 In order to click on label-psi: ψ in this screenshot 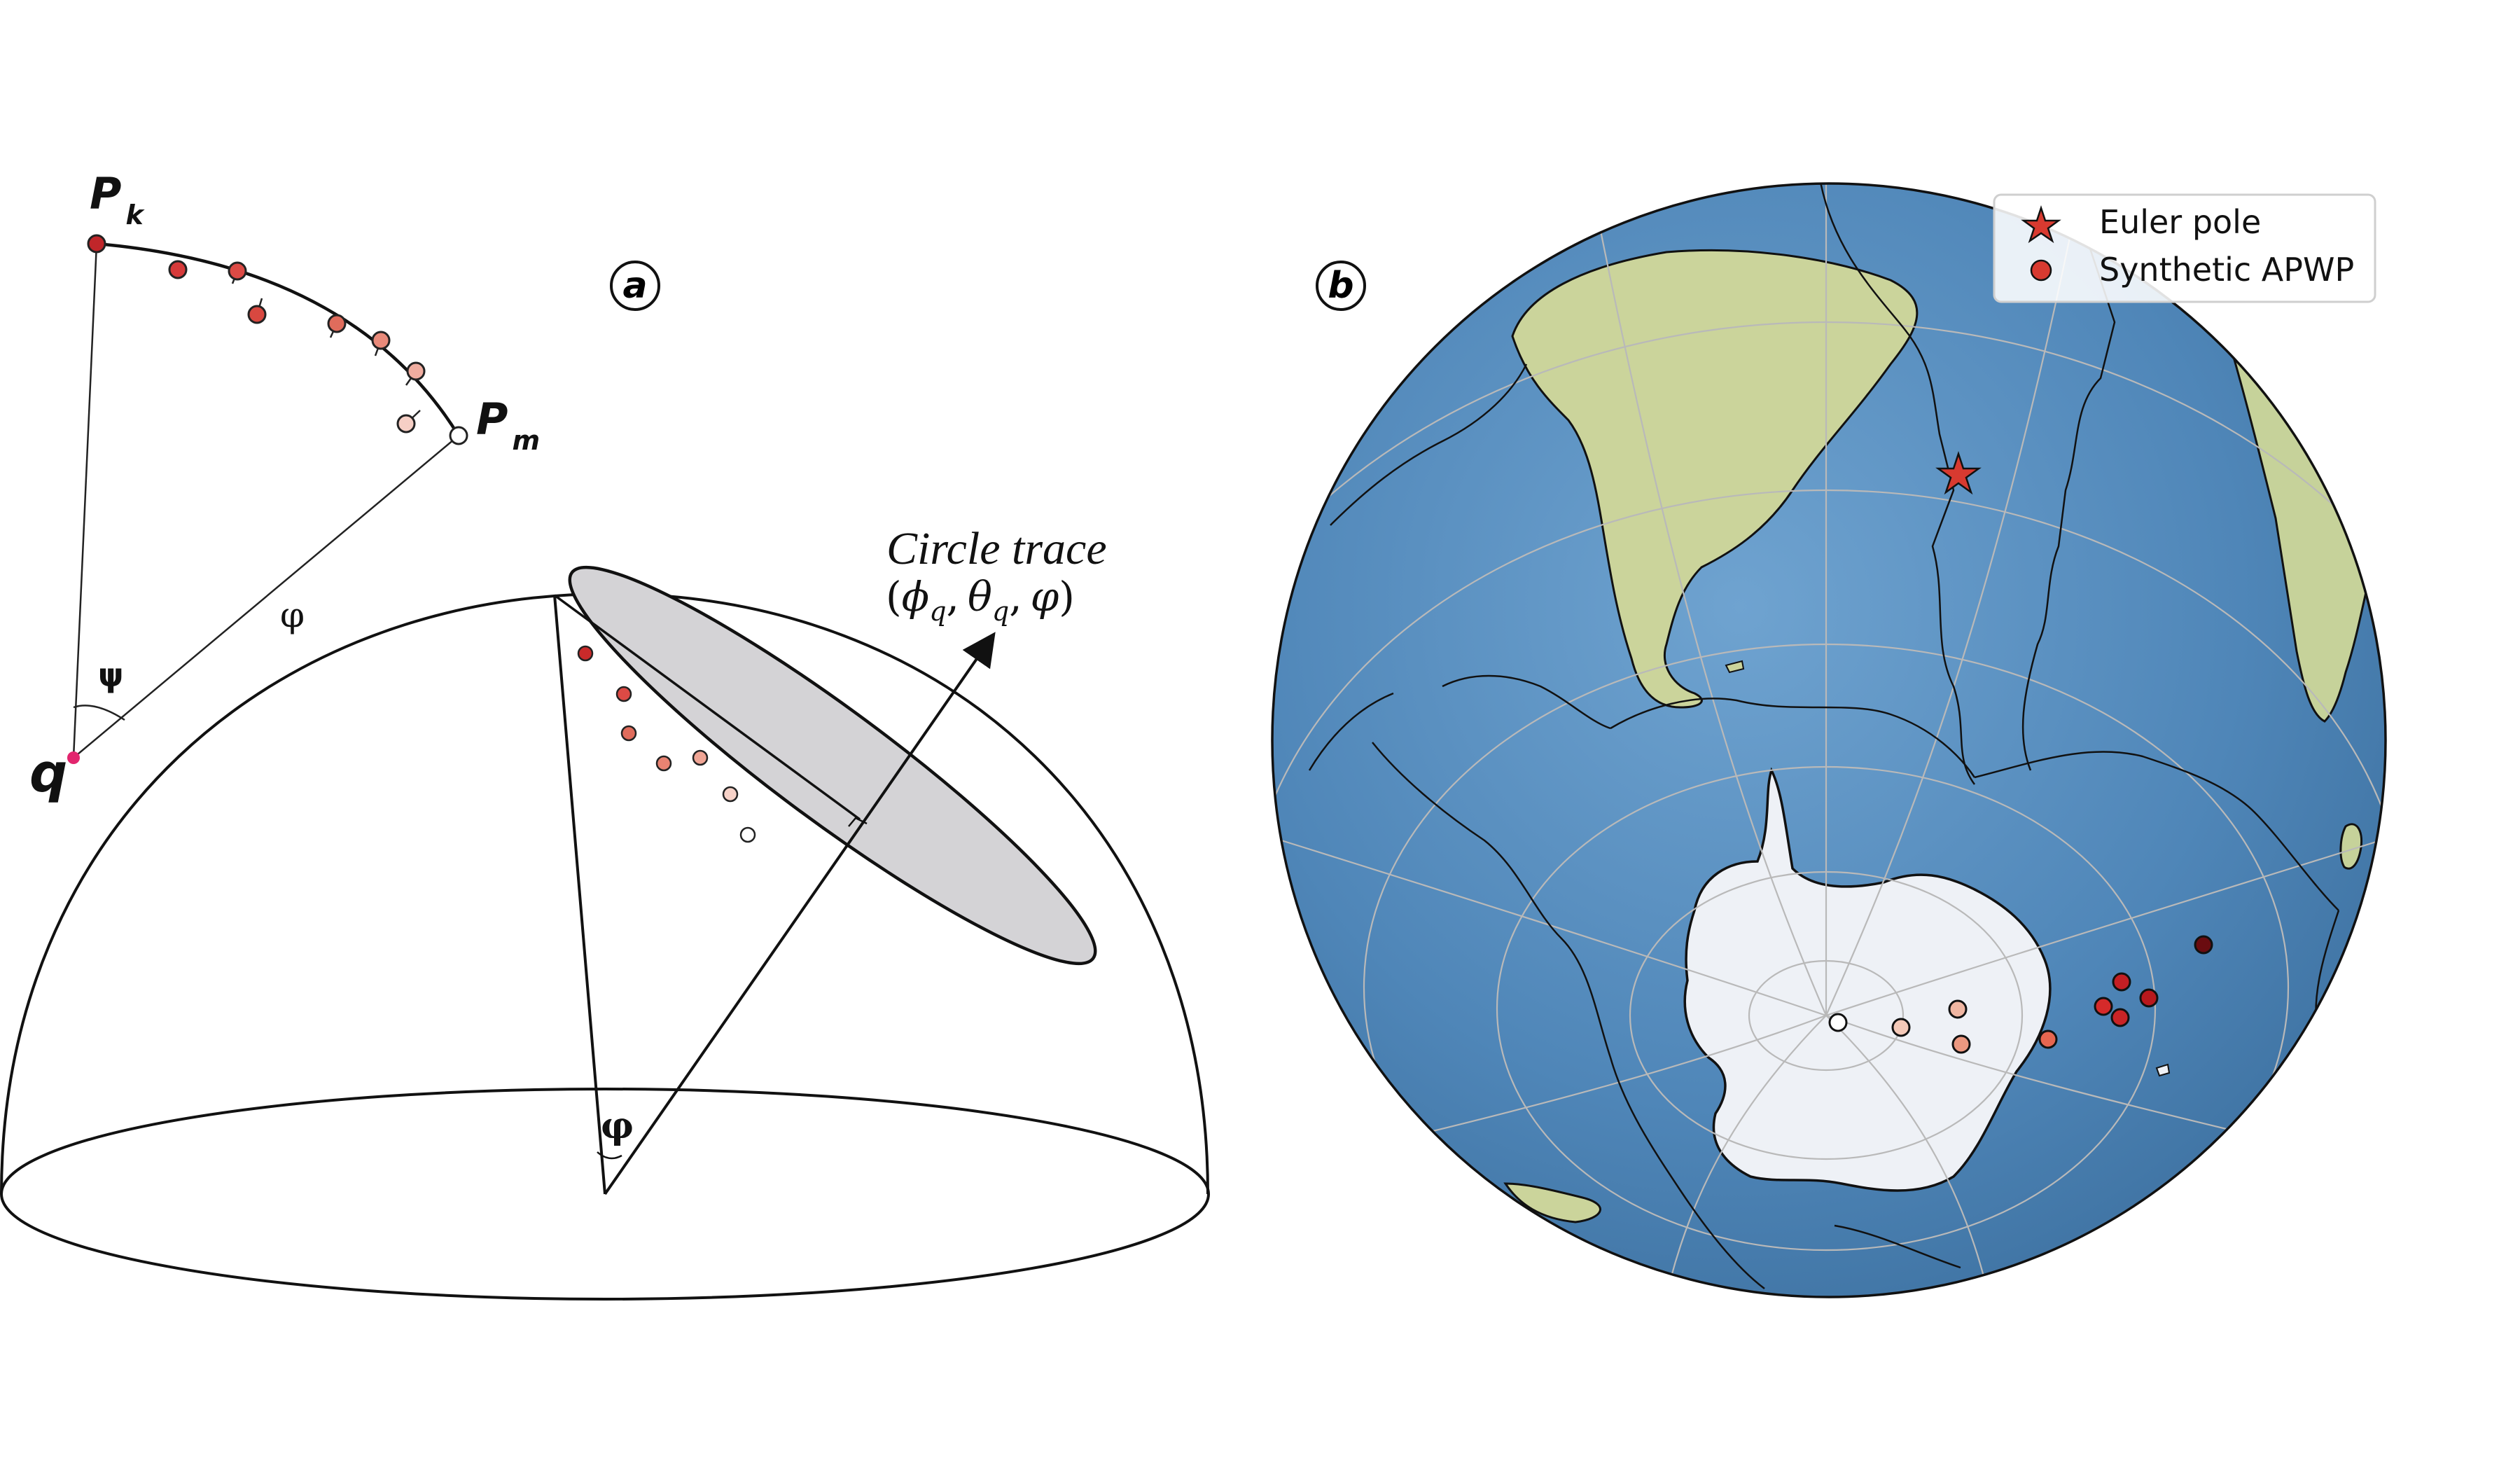, I will do `click(111, 675)`.